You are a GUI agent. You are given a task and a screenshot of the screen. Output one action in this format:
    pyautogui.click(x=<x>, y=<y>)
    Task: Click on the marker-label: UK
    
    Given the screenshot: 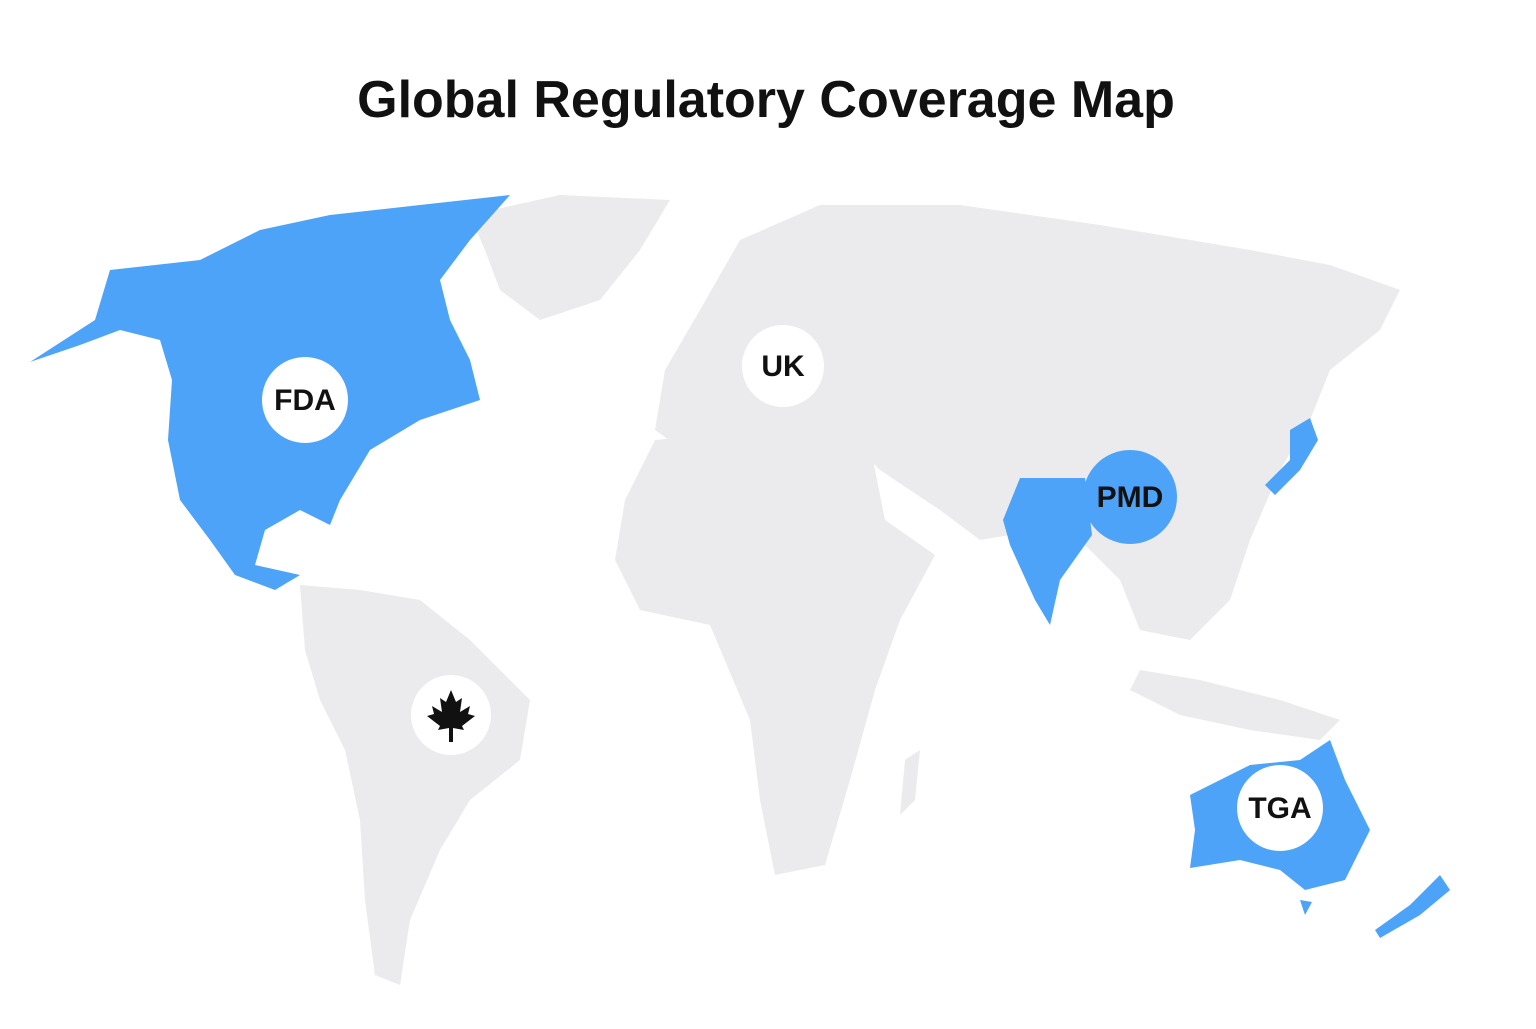 What is the action you would take?
    pyautogui.click(x=783, y=366)
    